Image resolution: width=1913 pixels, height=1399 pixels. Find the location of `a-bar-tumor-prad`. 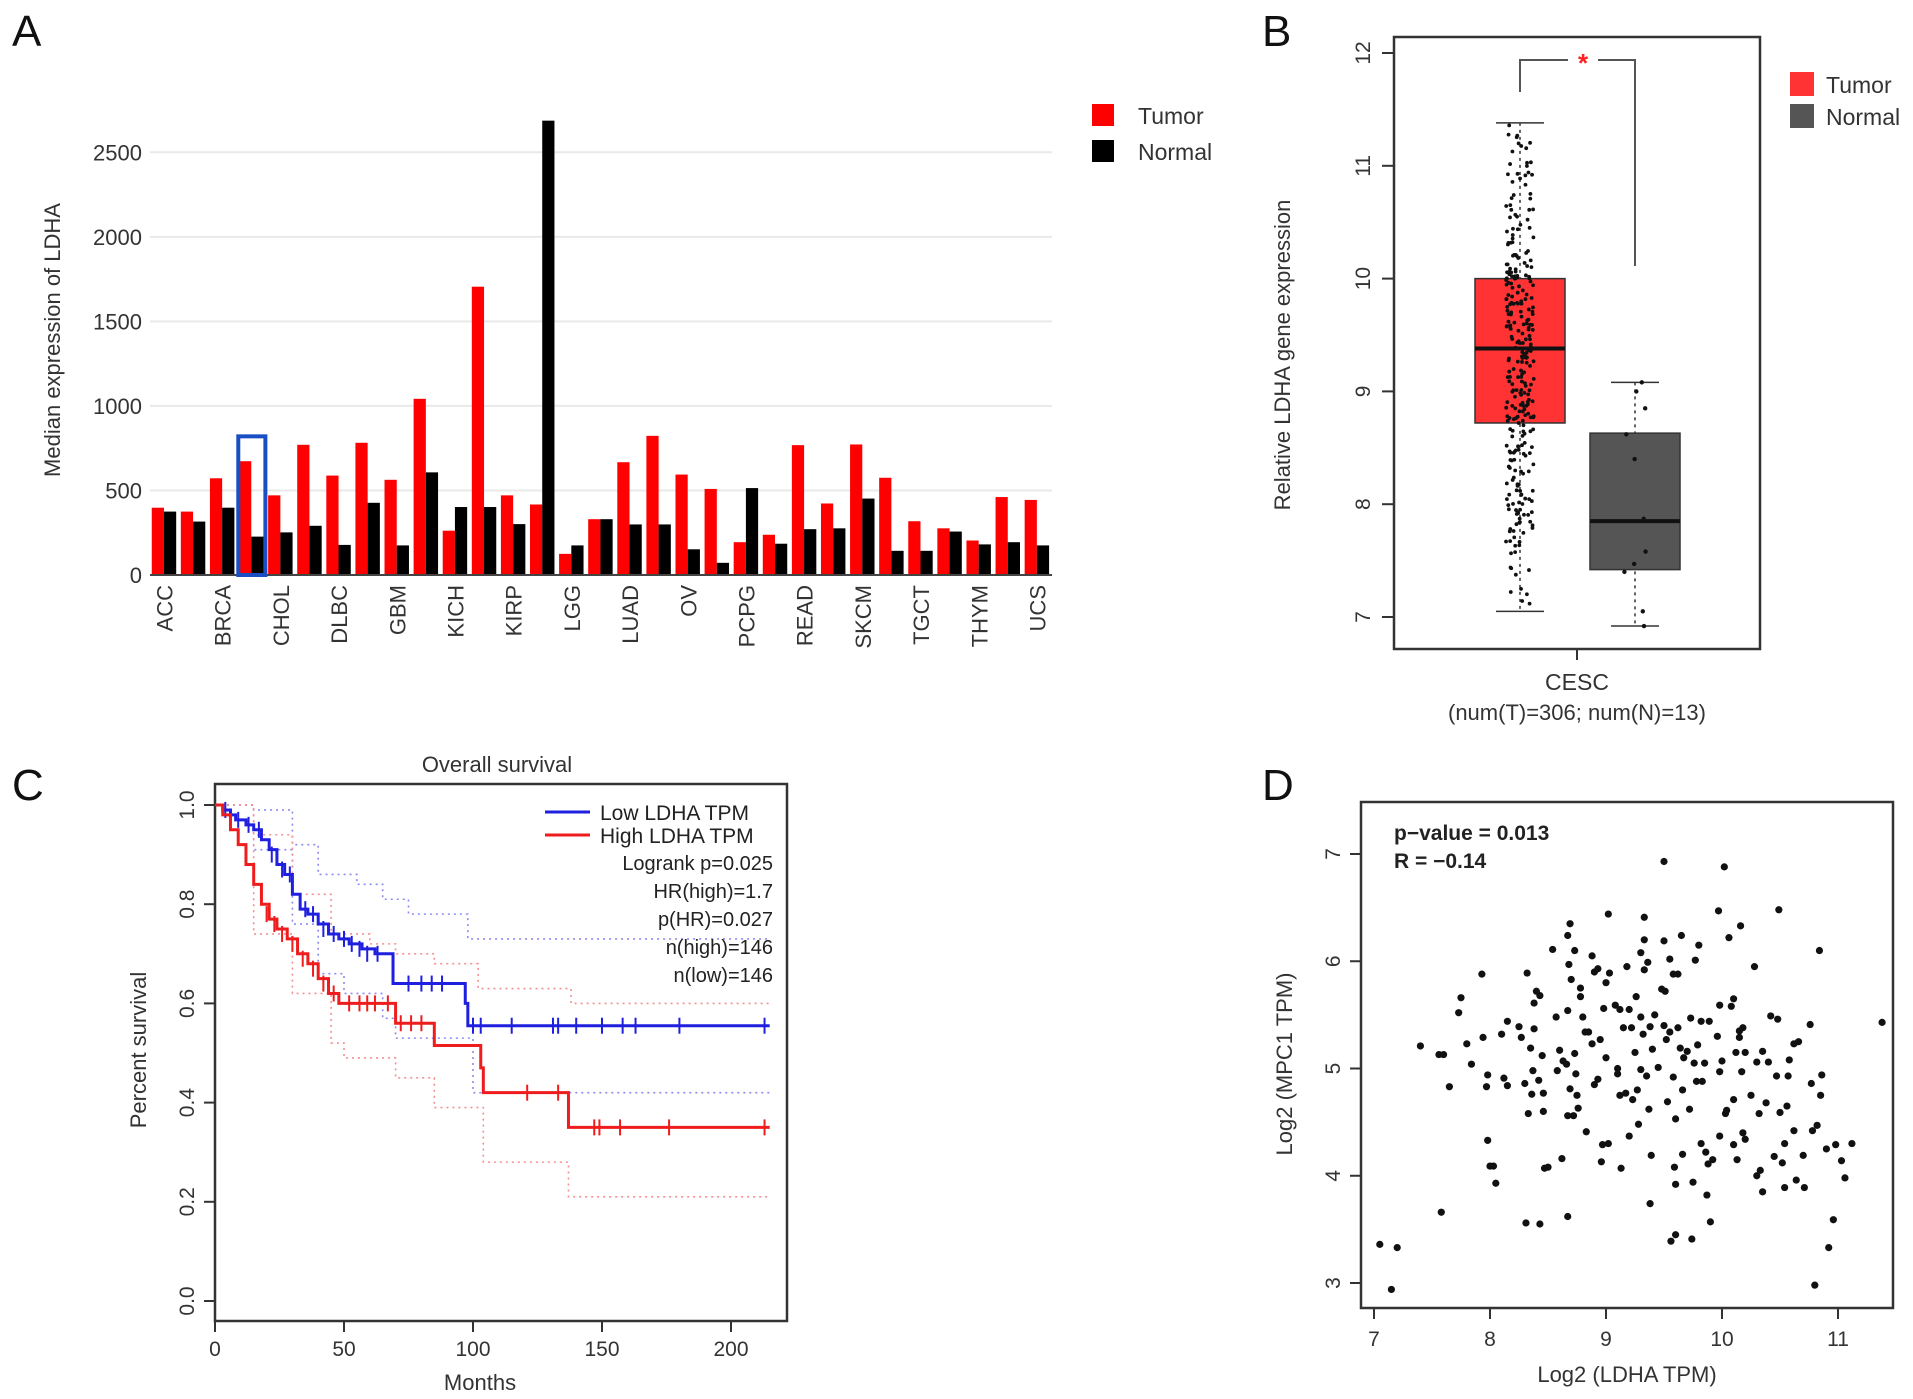

a-bar-tumor-prad is located at coordinates (768, 554).